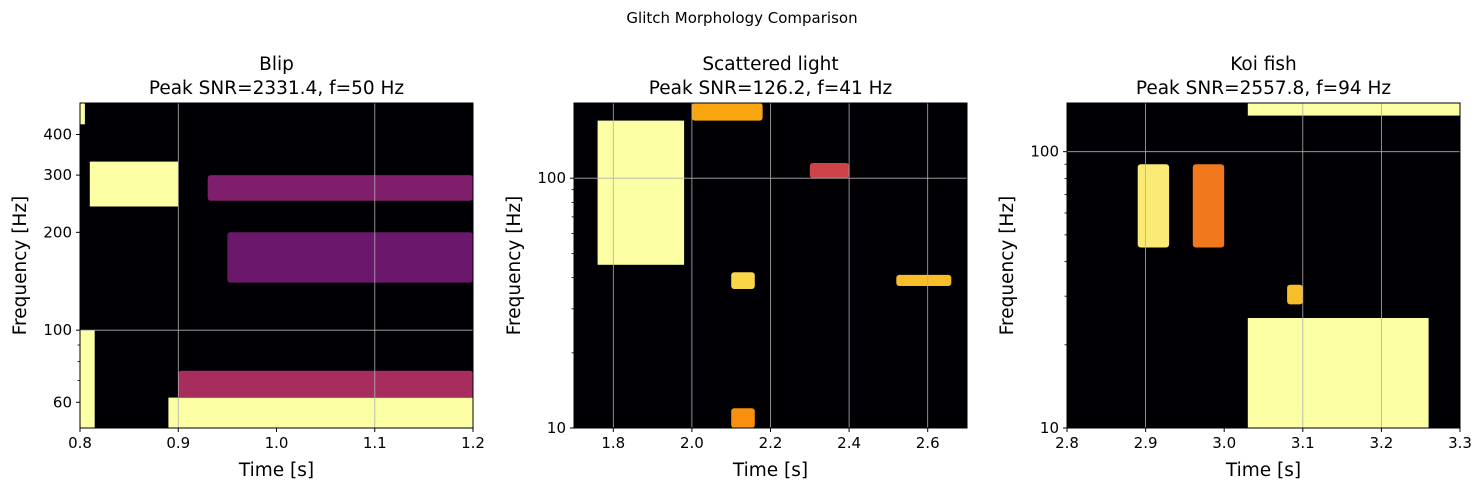 The image size is (1484, 492). I want to click on y-tick-label: 400, so click(57, 134).